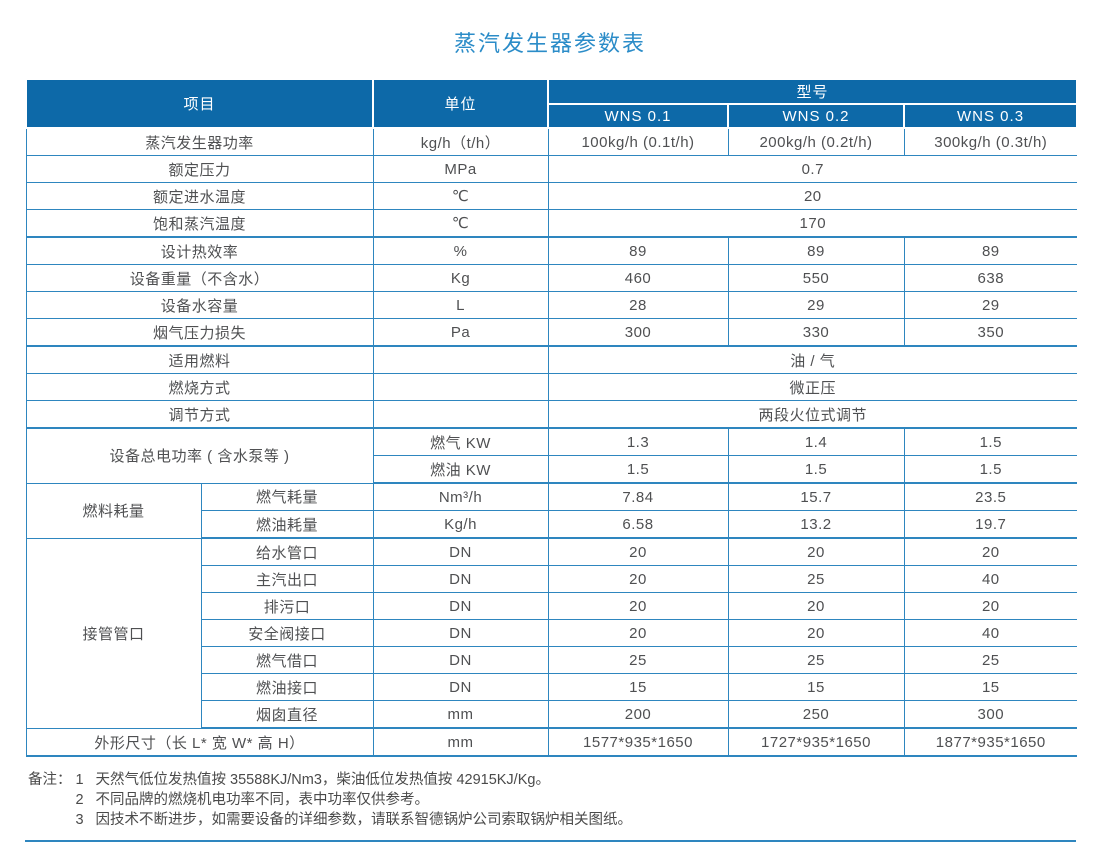 The image size is (1100, 868). Describe the element at coordinates (79, 820) in the screenshot. I see `footnote-number: 3` at that location.